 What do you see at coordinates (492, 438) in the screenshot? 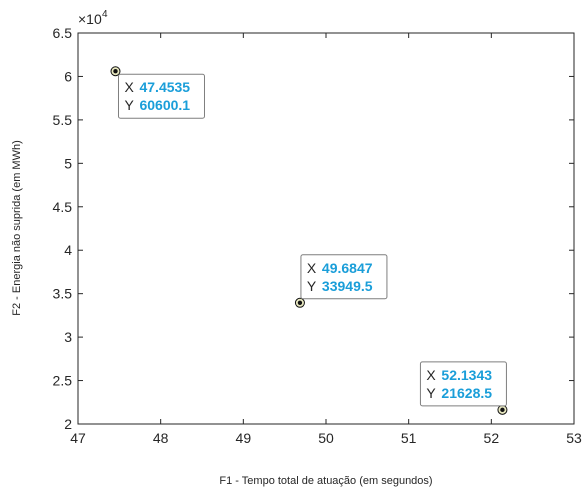
I see `x-tick-label: 52` at bounding box center [492, 438].